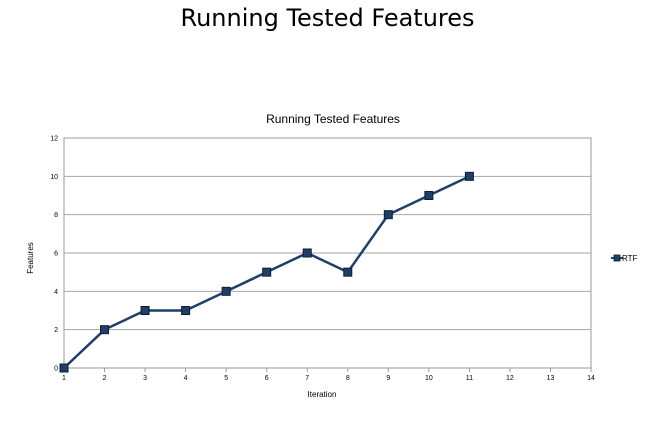  What do you see at coordinates (429, 378) in the screenshot?
I see `x-tick-label: 10` at bounding box center [429, 378].